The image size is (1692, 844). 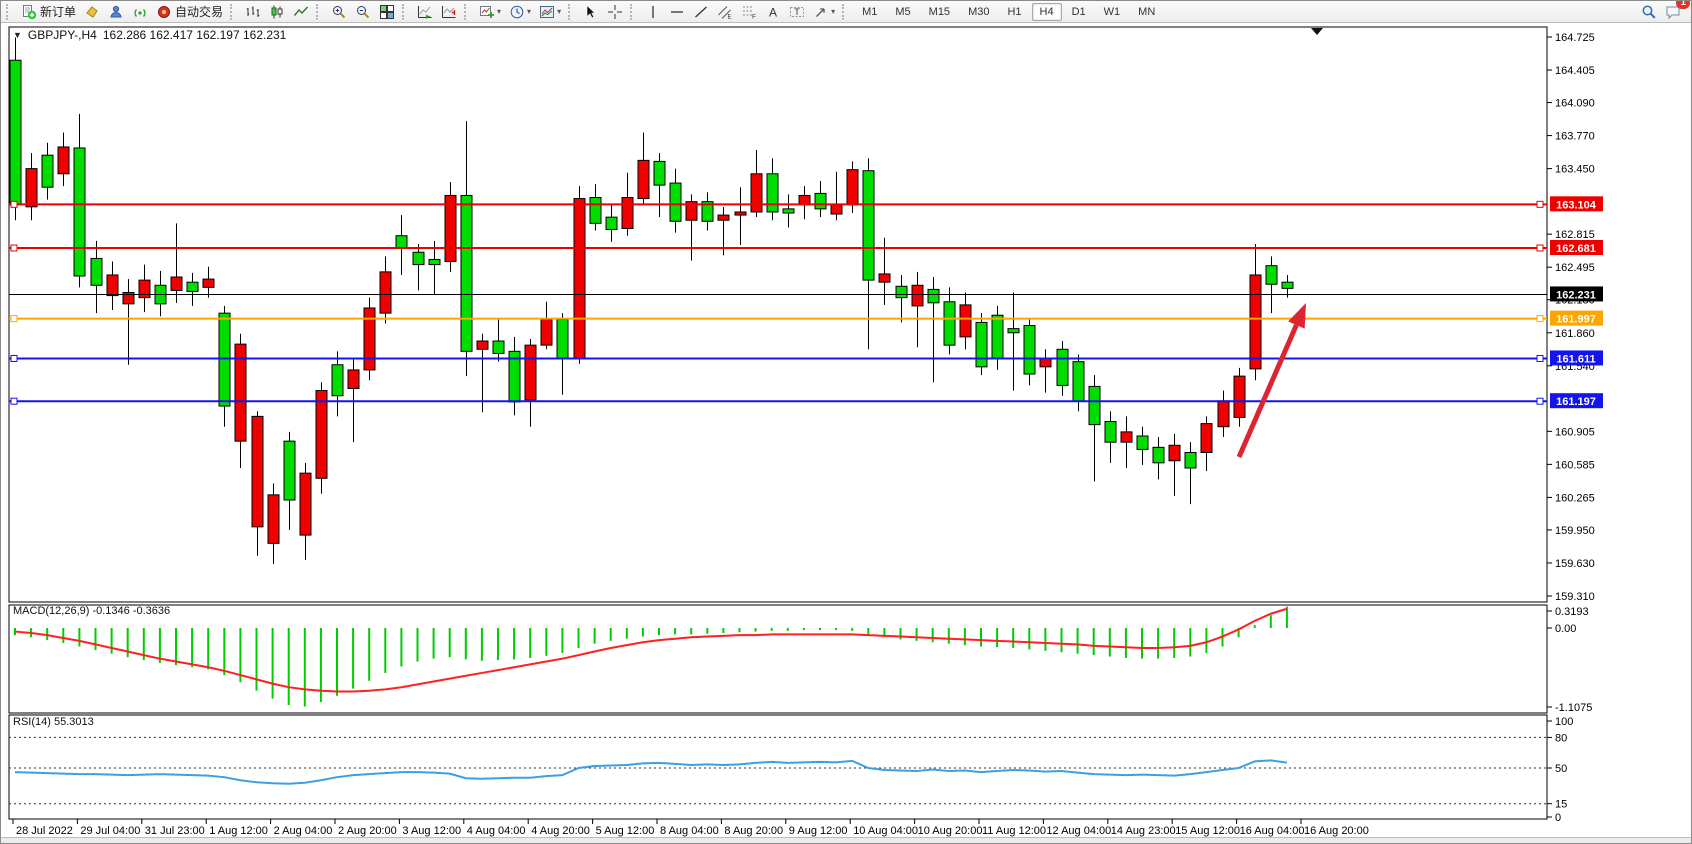 I want to click on svg-text: 5 Aug 12:00, so click(x=625, y=831).